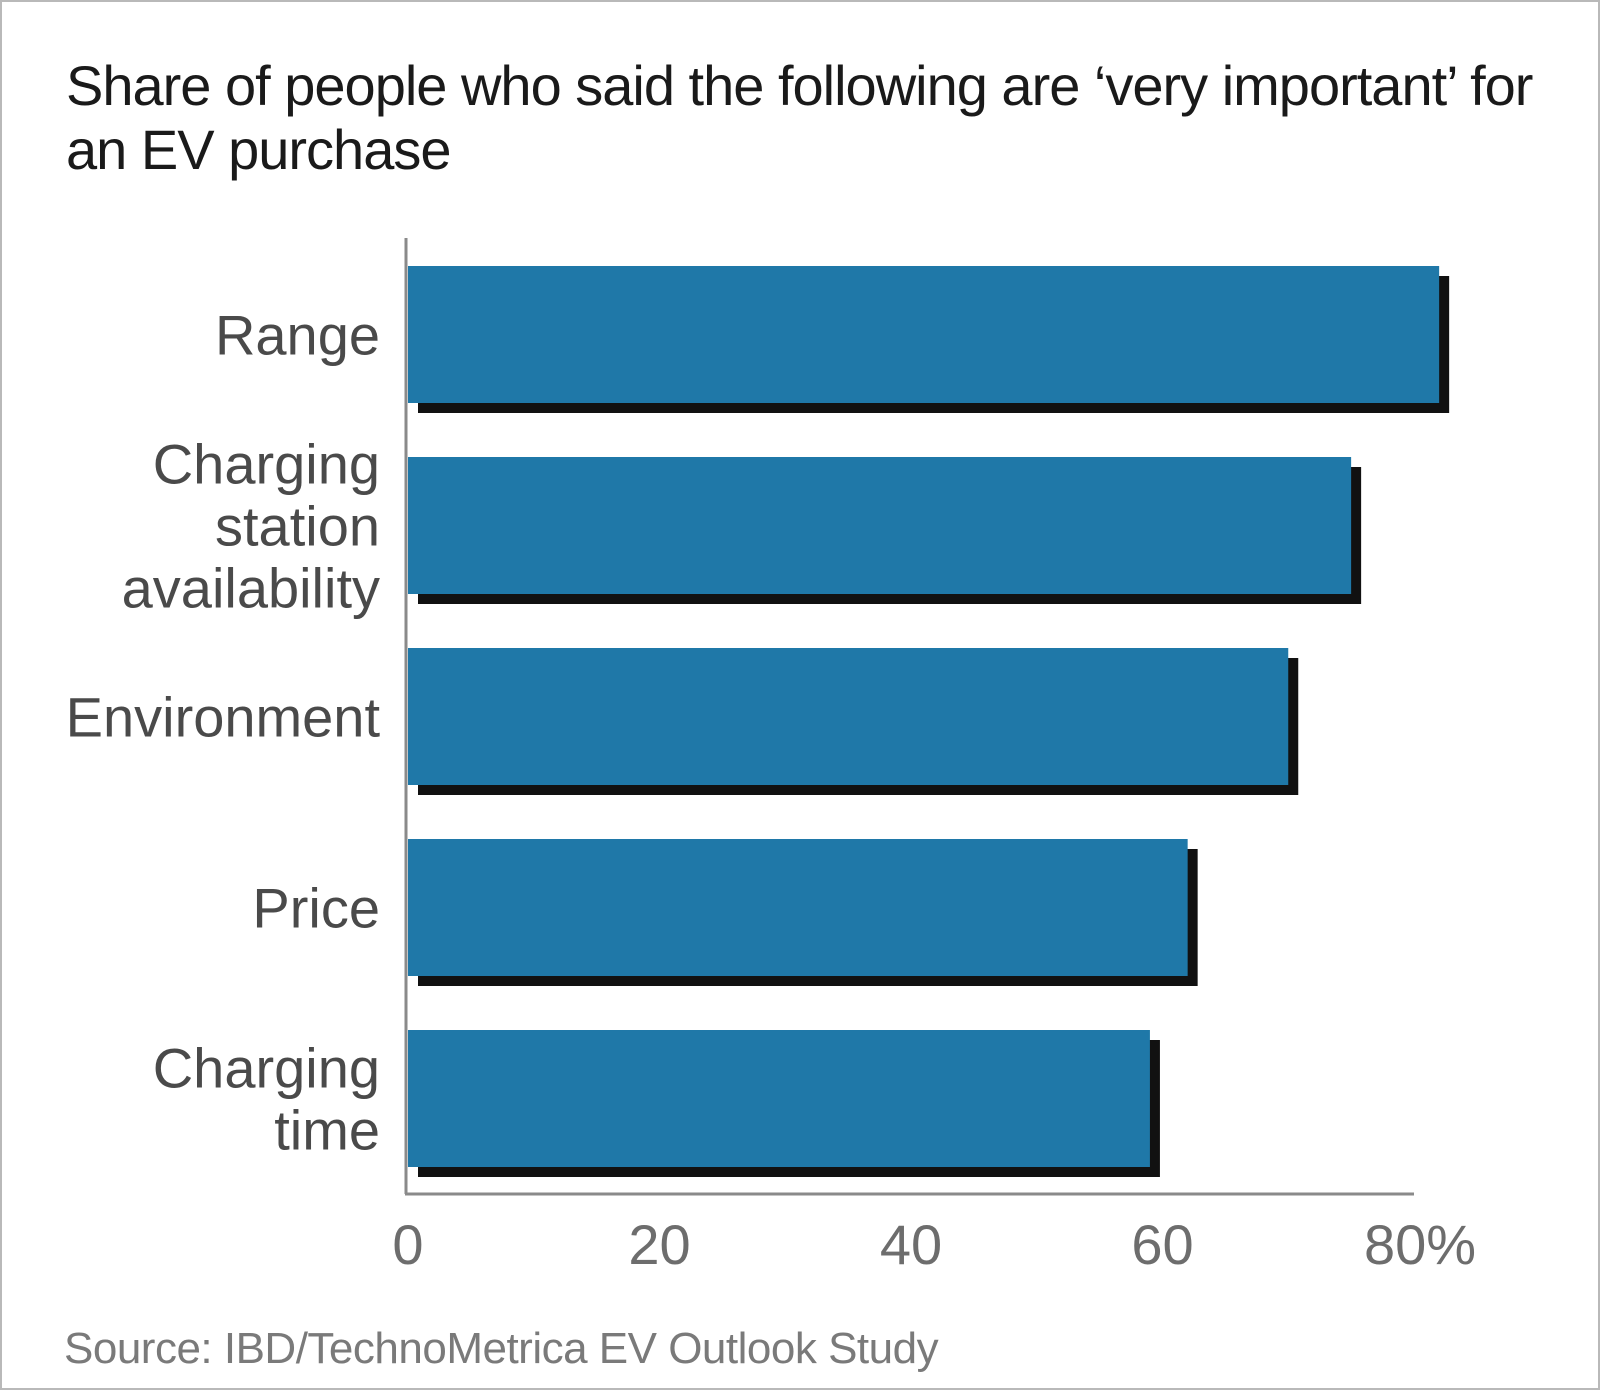 The width and height of the screenshot is (1600, 1390). I want to click on x-tick-label-2: 40, so click(911, 1244).